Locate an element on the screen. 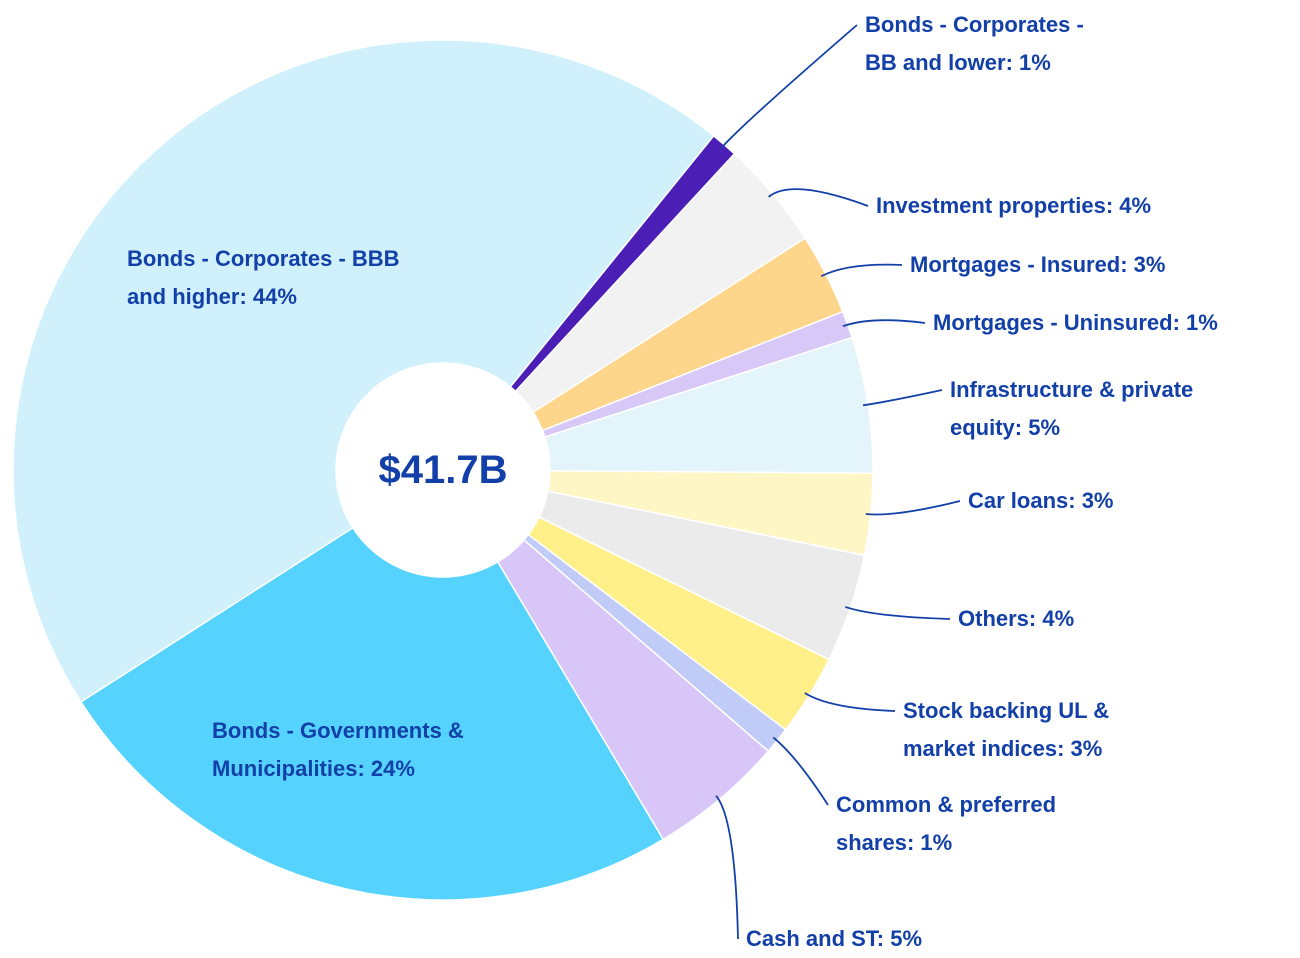  slice-label: Cash and ST: 5% is located at coordinates (834, 938).